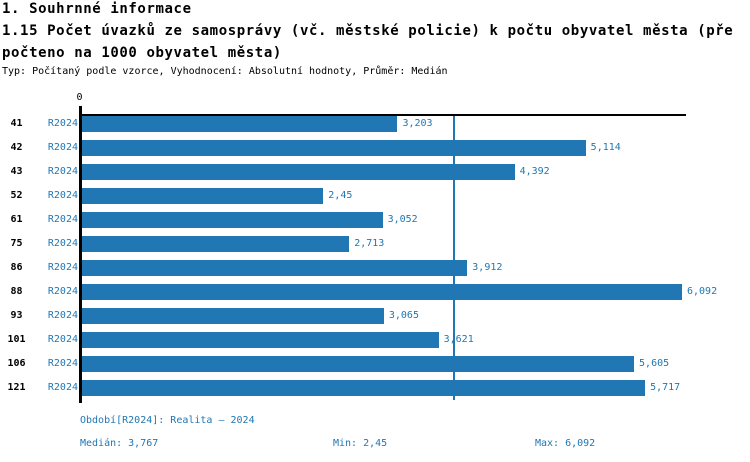 The width and height of the screenshot is (750, 462). I want to click on chart-row: 42 R2024 5,114, so click(375, 148).